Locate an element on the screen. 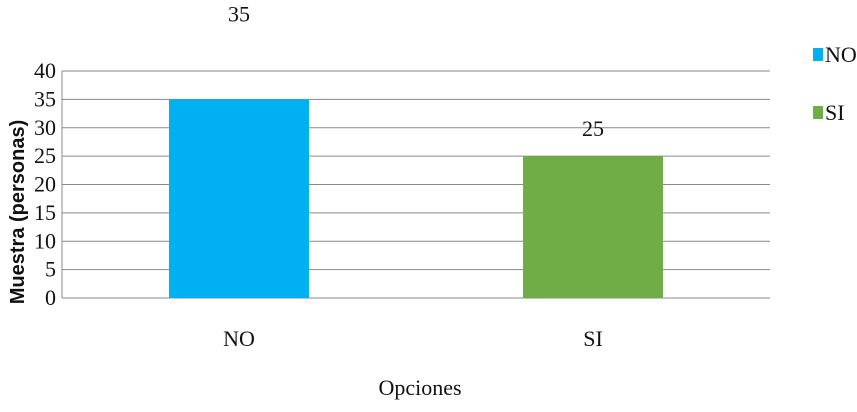 This screenshot has height=412, width=857. legend-item: NO is located at coordinates (835, 54).